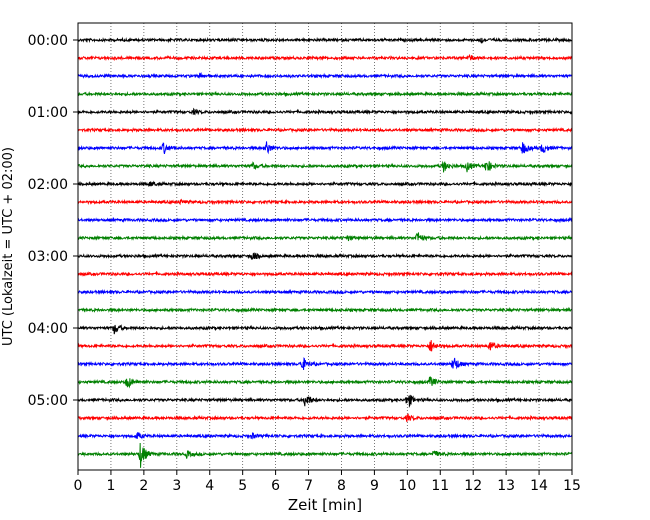 Image resolution: width=650 pixels, height=520 pixels. Describe the element at coordinates (48, 113) in the screenshot. I see `y-tick-label: 01:00` at that location.